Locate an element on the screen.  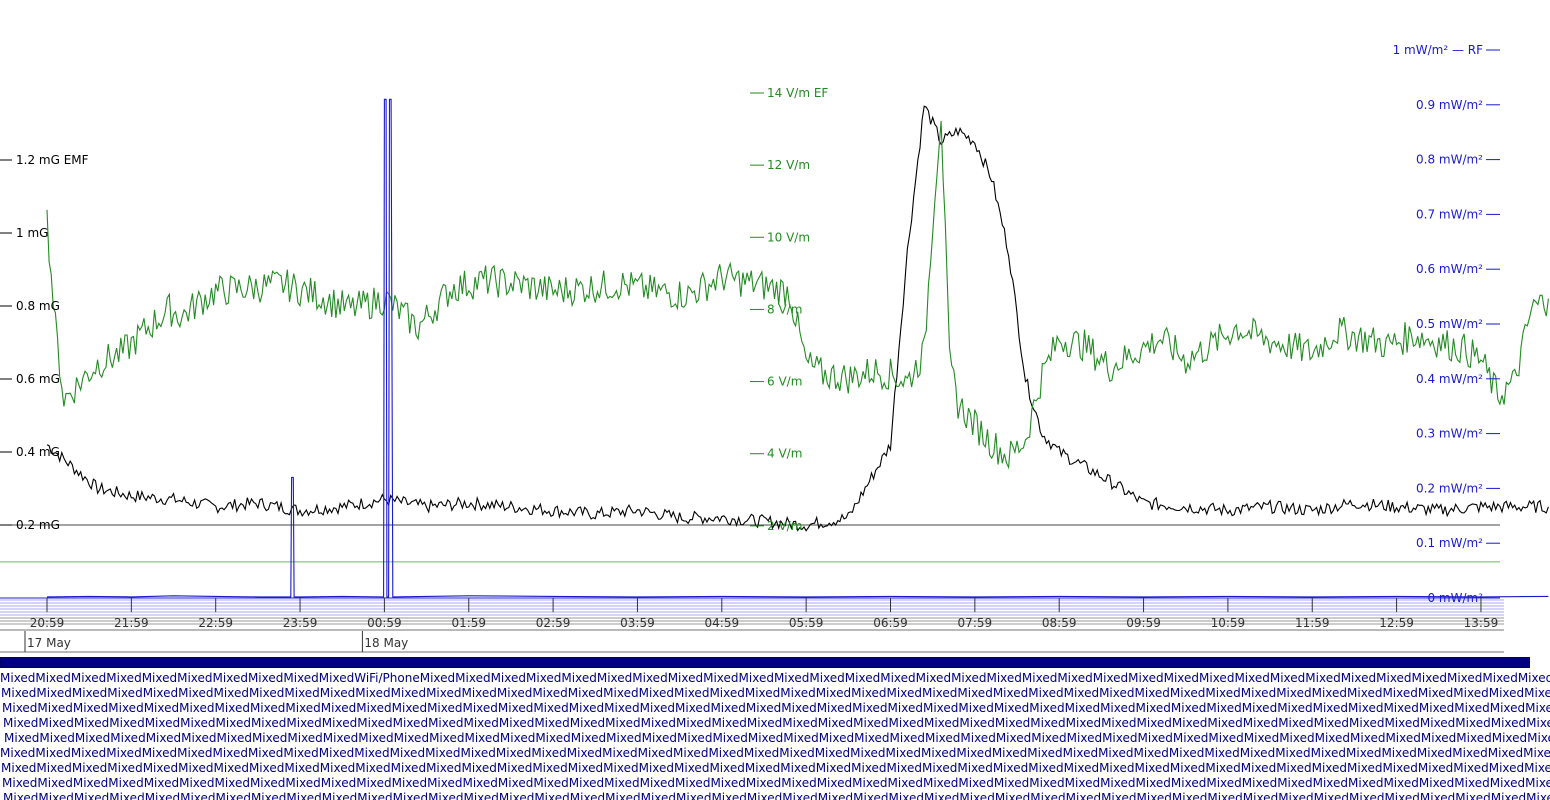
ef-axis-tick-label: 12 V/m is located at coordinates (788, 165).